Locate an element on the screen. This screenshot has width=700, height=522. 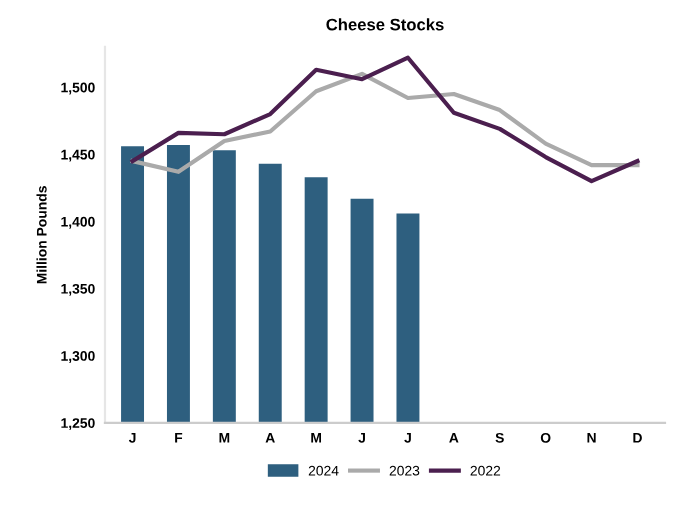
chart-title: Cheese Stocks is located at coordinates (385, 24).